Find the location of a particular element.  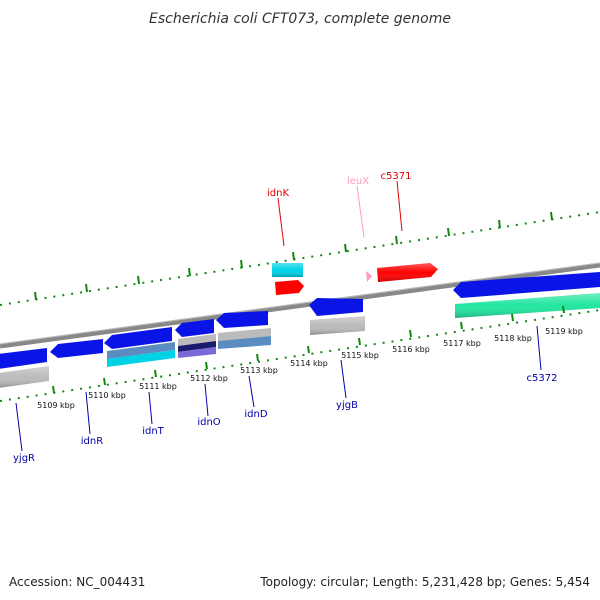

gene-label-idnr: idnR is located at coordinates (92, 441).